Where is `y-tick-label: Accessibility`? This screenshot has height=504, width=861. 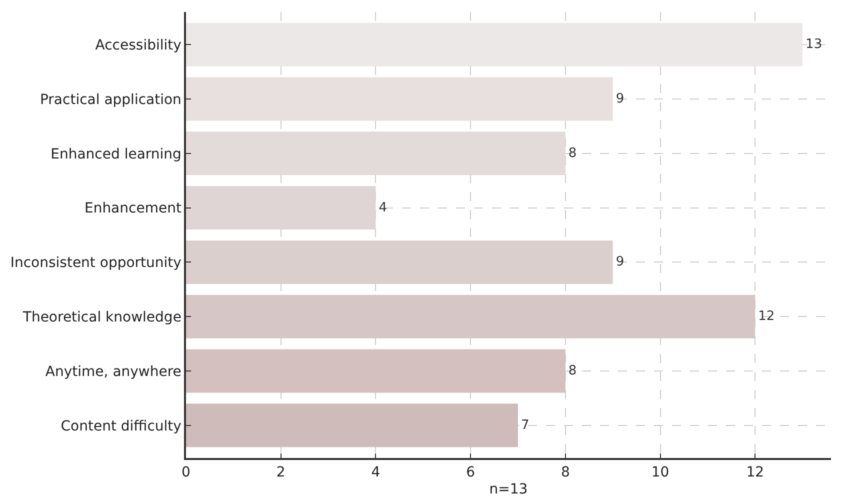
y-tick-label: Accessibility is located at coordinates (138, 46).